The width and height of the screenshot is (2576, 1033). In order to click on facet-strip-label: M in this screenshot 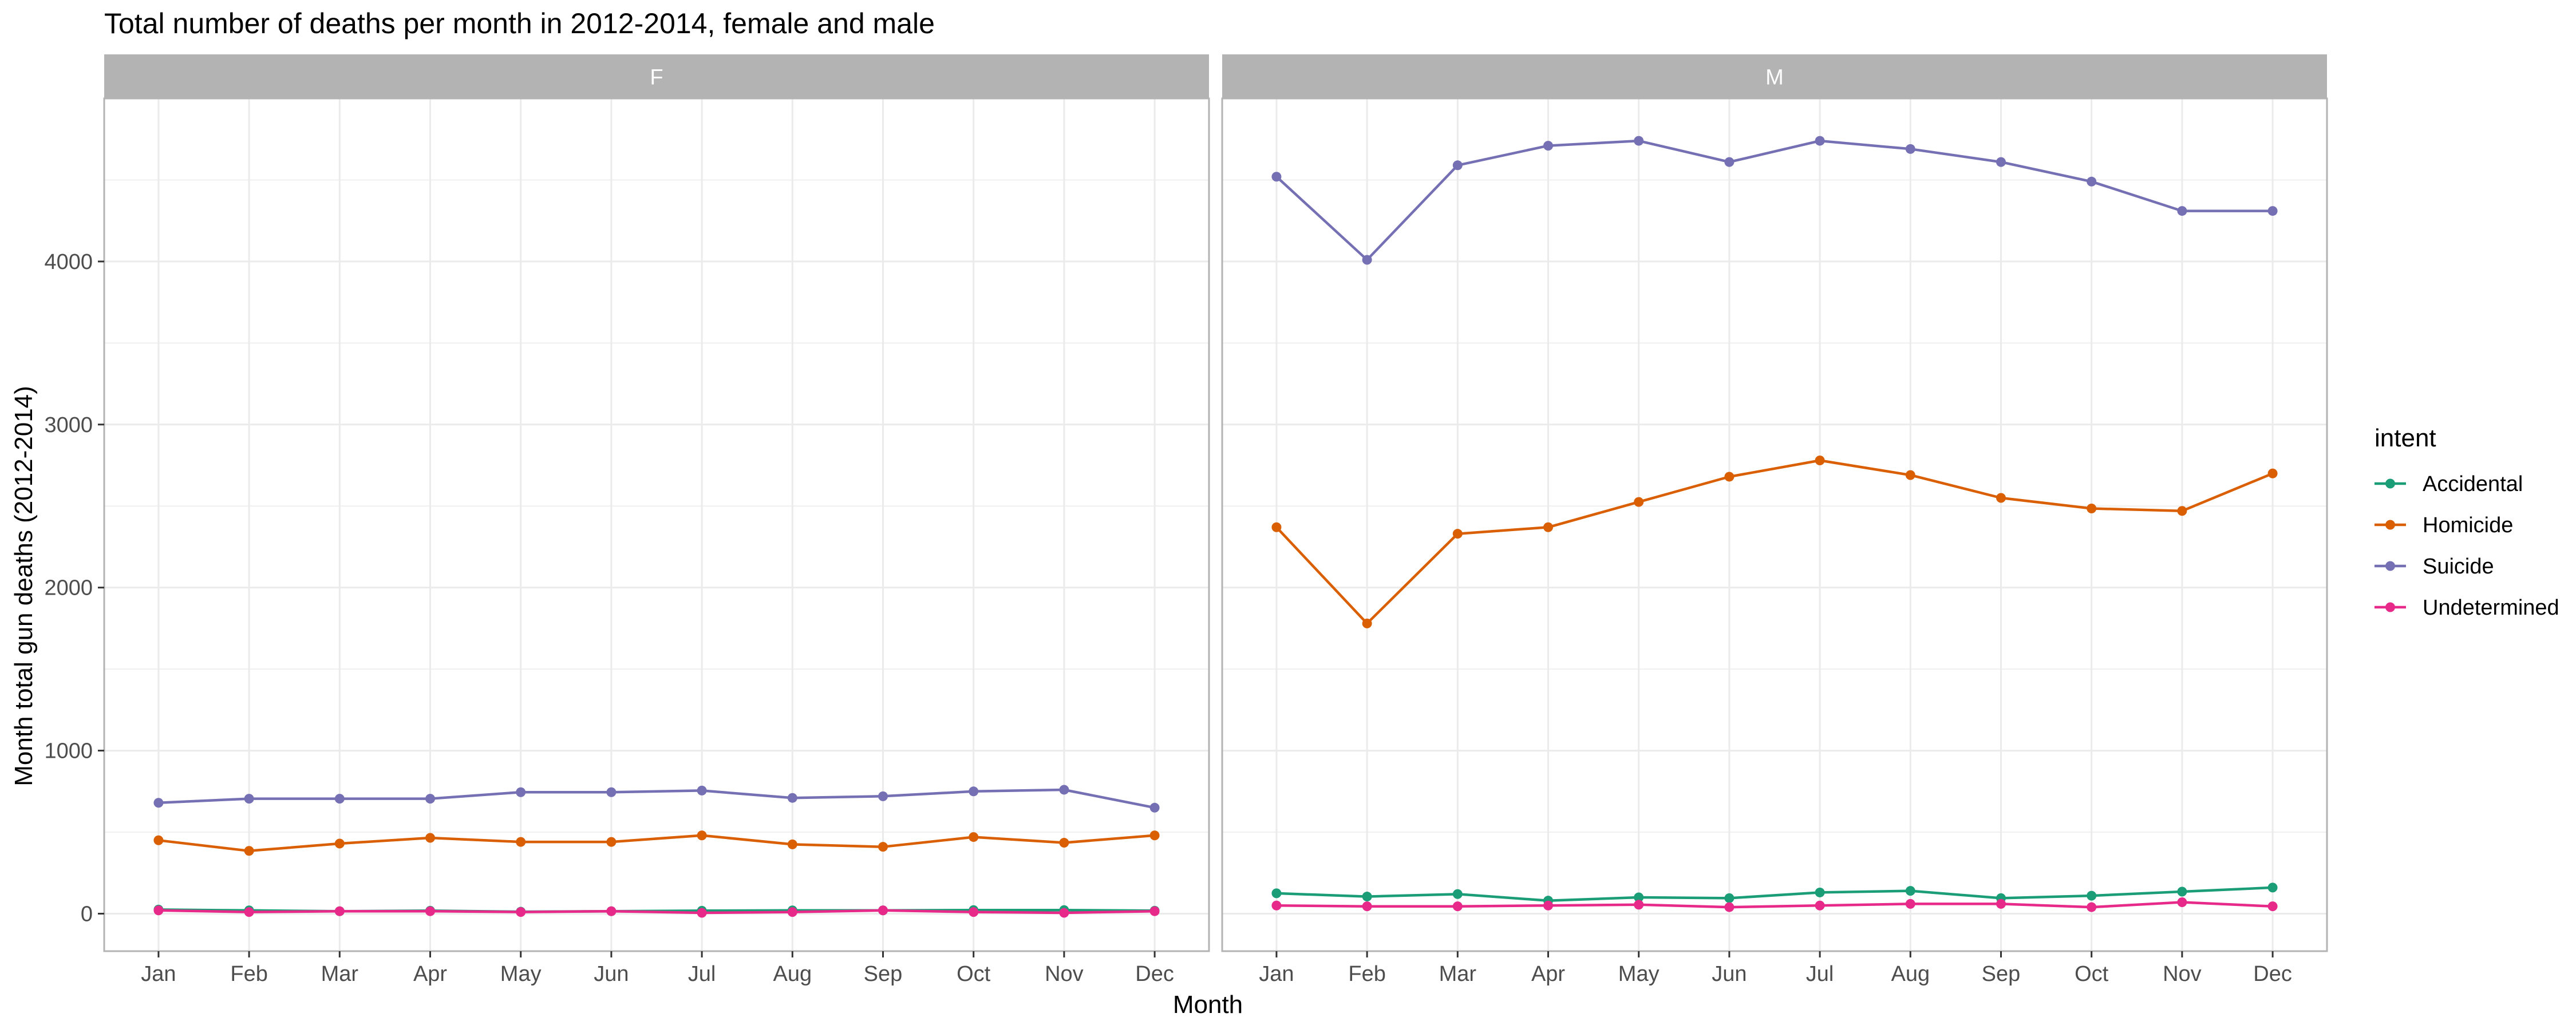, I will do `click(1774, 78)`.